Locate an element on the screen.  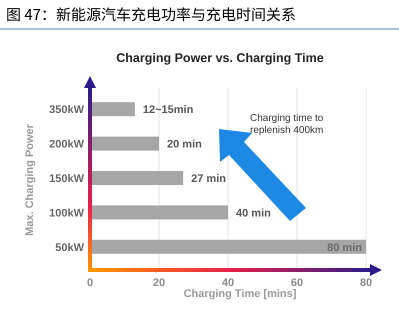
x-tick-label: 0 is located at coordinates (90, 283).